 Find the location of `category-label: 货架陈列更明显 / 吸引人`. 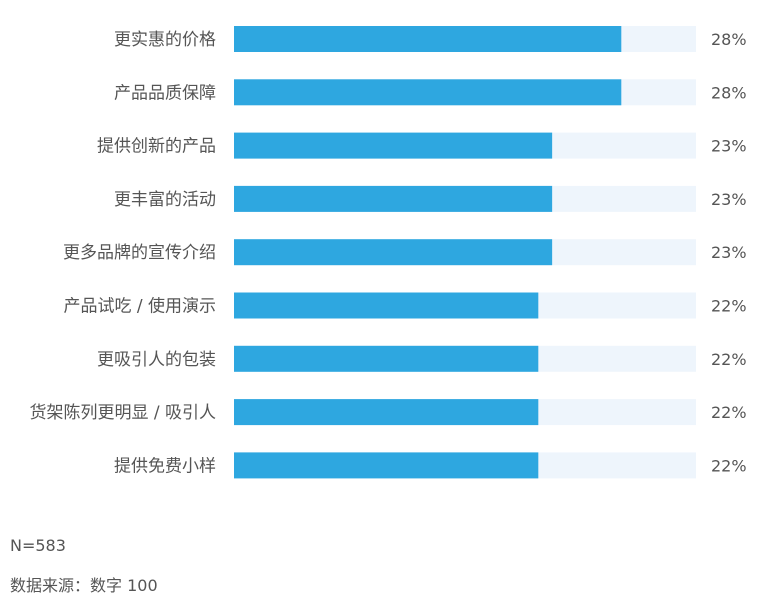

category-label: 货架陈列更明显 / 吸引人 is located at coordinates (122, 413).